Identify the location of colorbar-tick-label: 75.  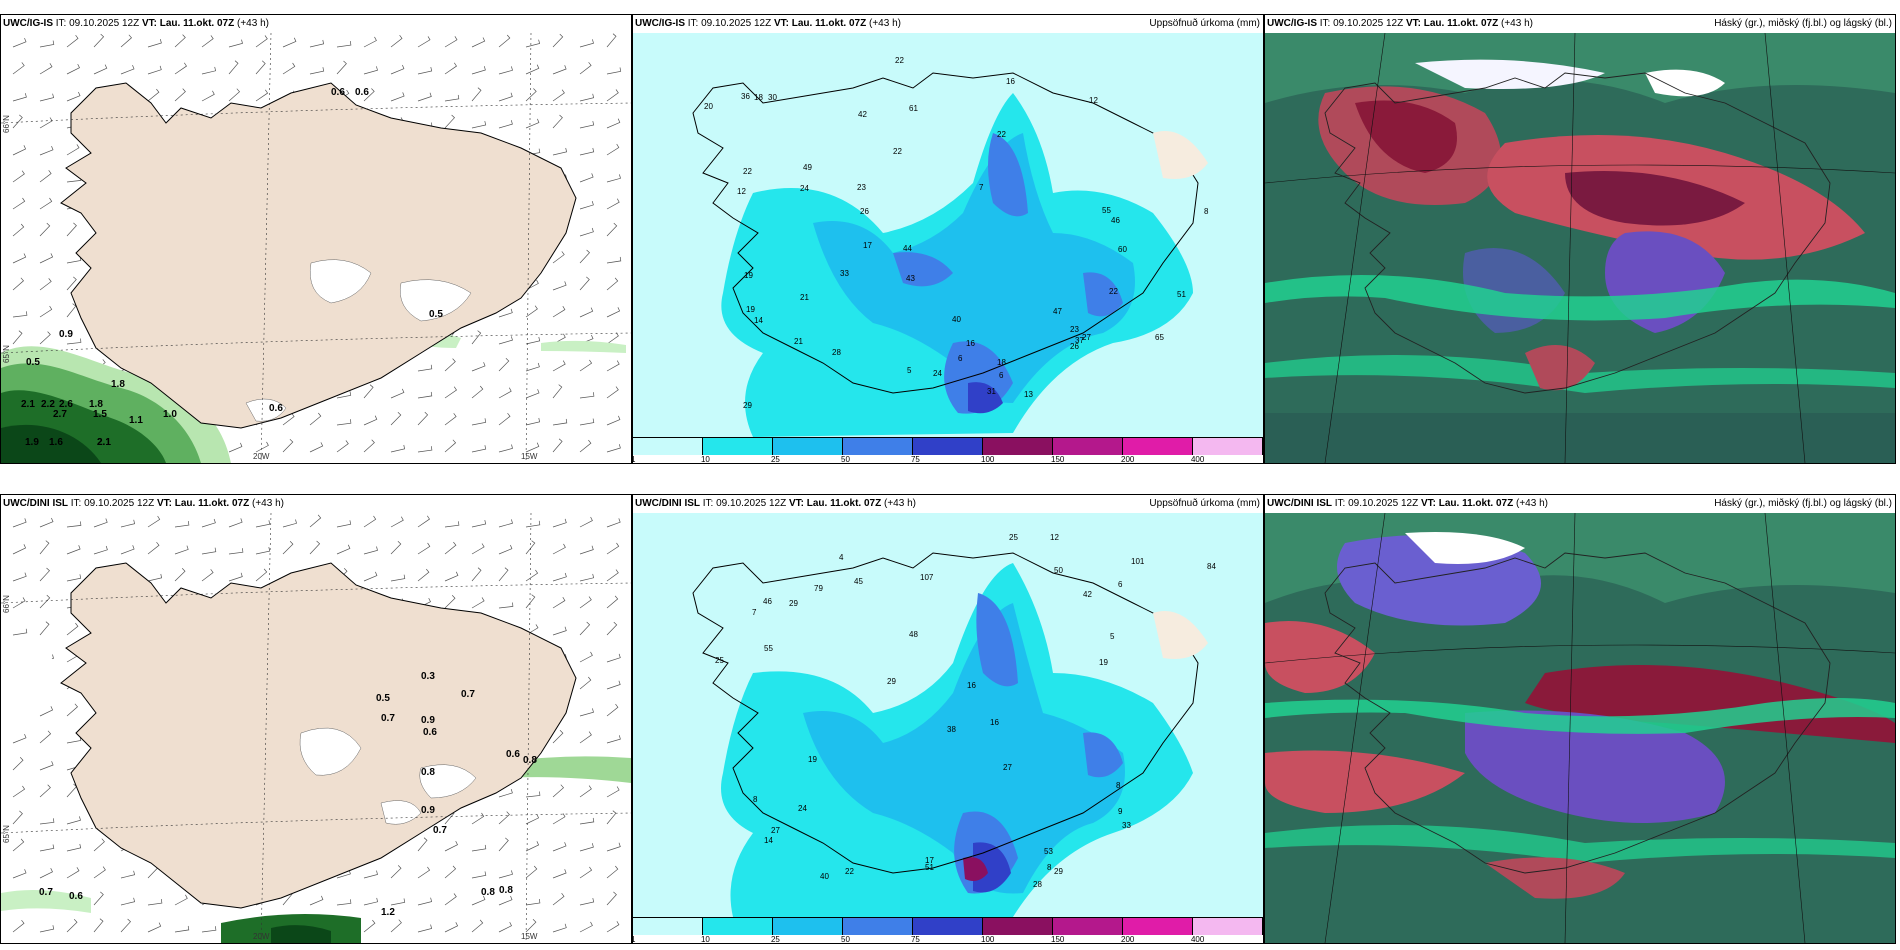
(915, 939).